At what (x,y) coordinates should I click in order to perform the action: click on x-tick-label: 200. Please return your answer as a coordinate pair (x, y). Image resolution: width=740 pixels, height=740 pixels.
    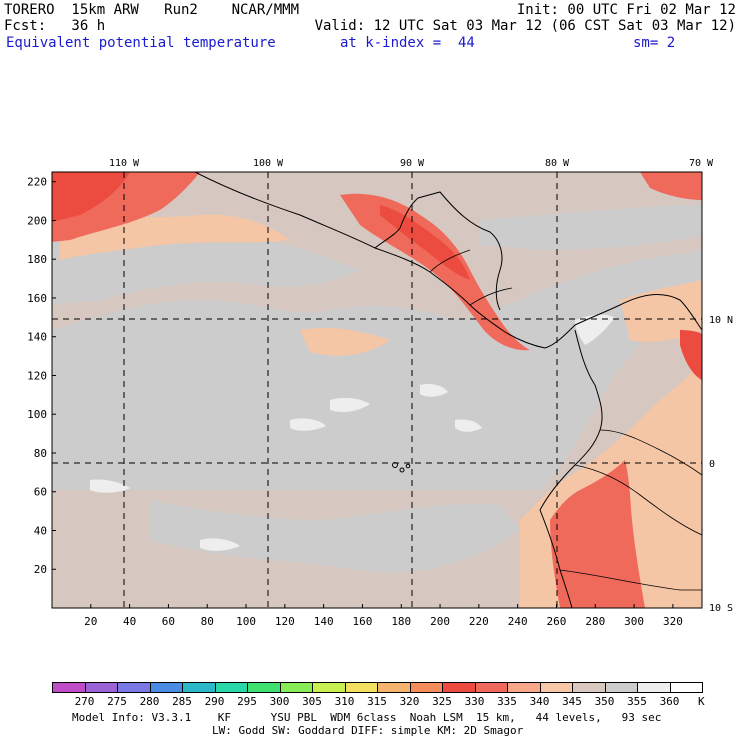
    Looking at the image, I should click on (440, 621).